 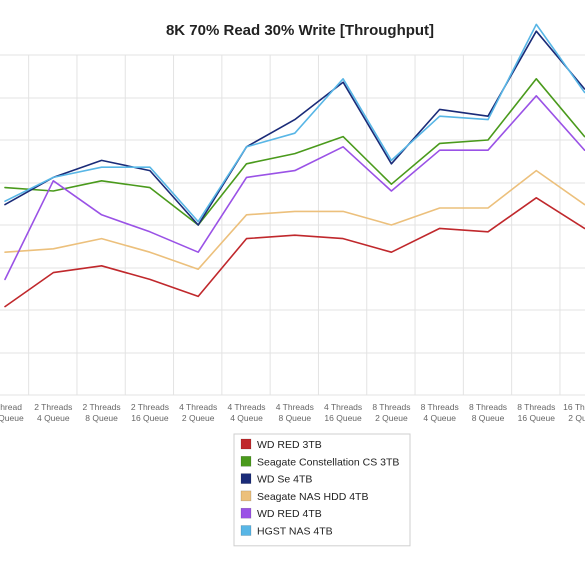 I want to click on x-tick-label: 1 Thread16 Queue, so click(x=12, y=412).